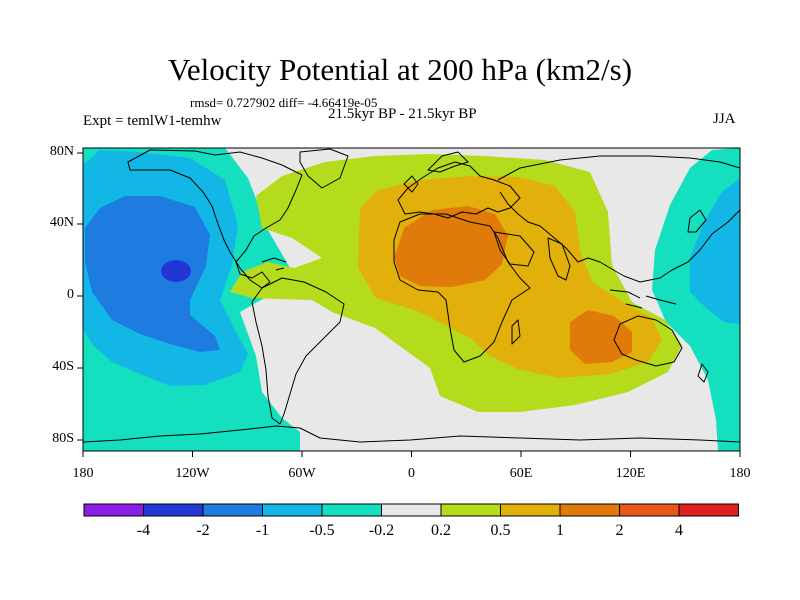 This screenshot has width=800, height=600. What do you see at coordinates (459, 190) in the screenshot?
I see `coast-europe` at bounding box center [459, 190].